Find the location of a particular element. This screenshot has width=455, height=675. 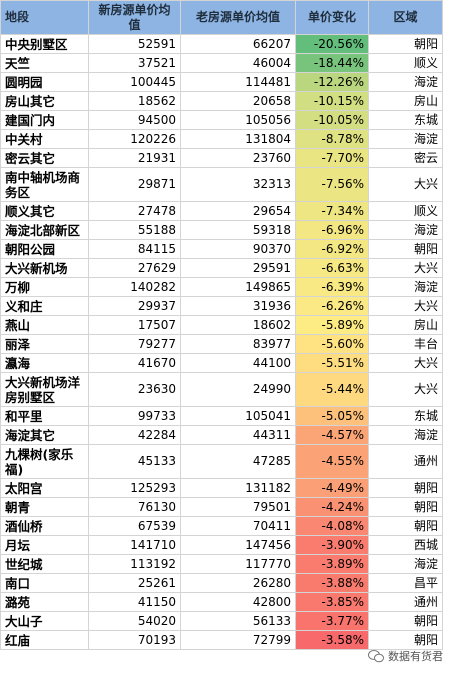

area-cell: 昌平 is located at coordinates (405, 583).